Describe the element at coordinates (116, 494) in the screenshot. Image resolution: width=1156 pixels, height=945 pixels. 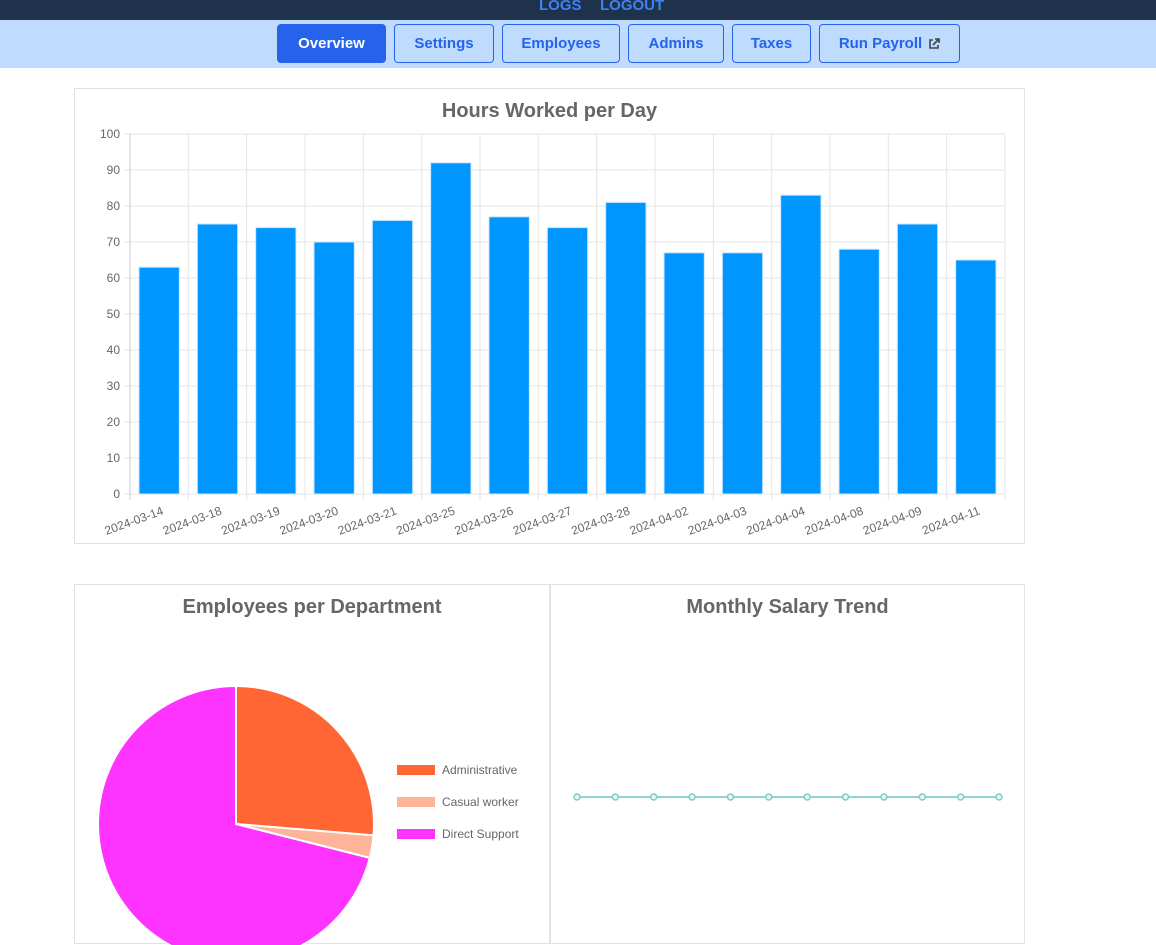
I see `y-tick-label: 0` at that location.